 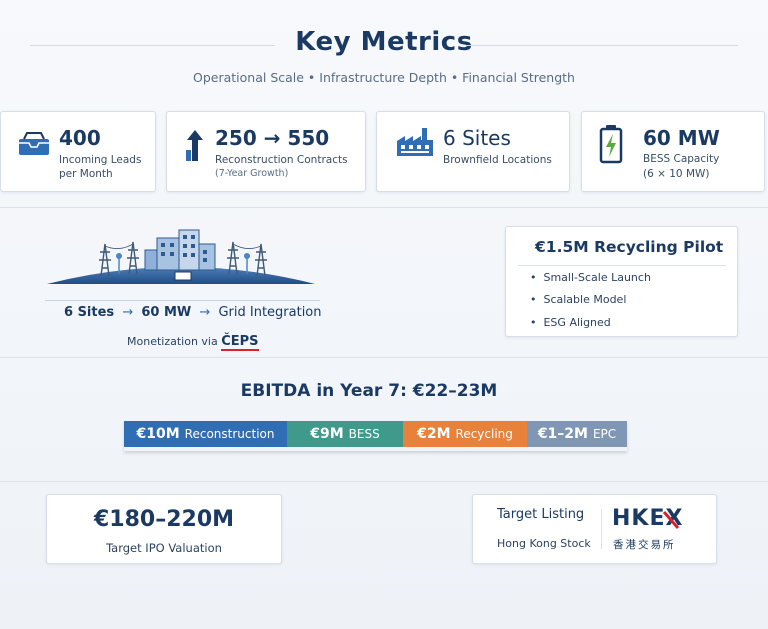 I want to click on metric-value: 400, so click(x=80, y=138).